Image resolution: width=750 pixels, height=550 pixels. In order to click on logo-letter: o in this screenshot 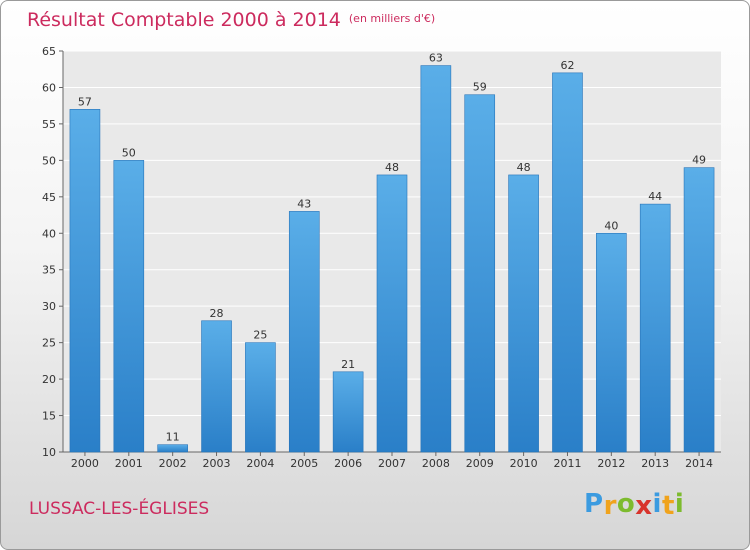, I will do `click(626, 504)`.